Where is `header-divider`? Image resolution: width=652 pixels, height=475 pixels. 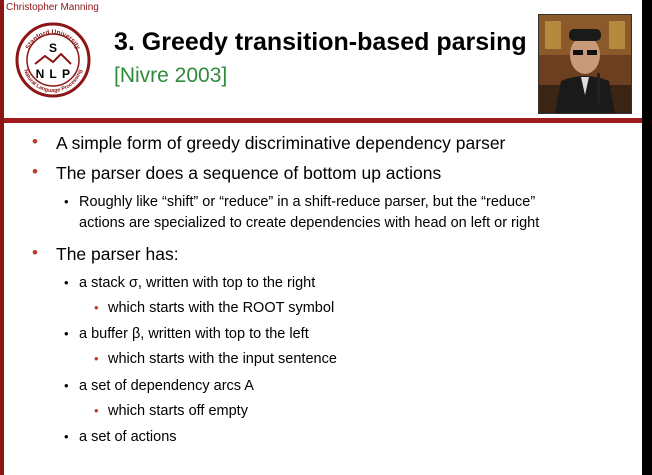 header-divider is located at coordinates (323, 120).